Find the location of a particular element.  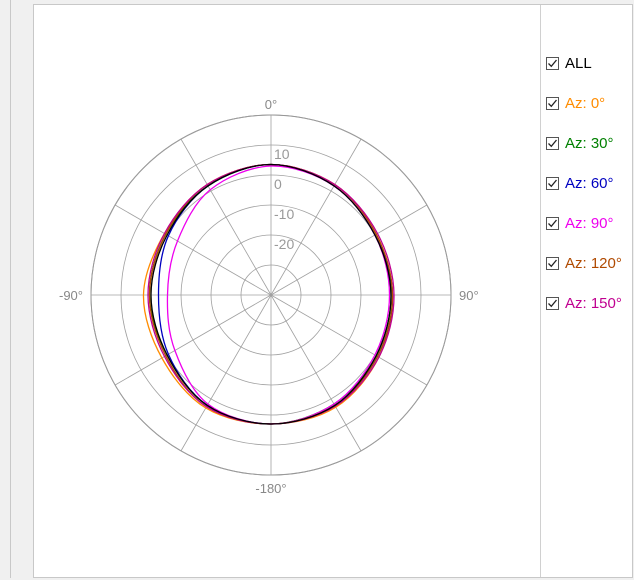

legend-item-2: Az: 30° is located at coordinates (584, 143).